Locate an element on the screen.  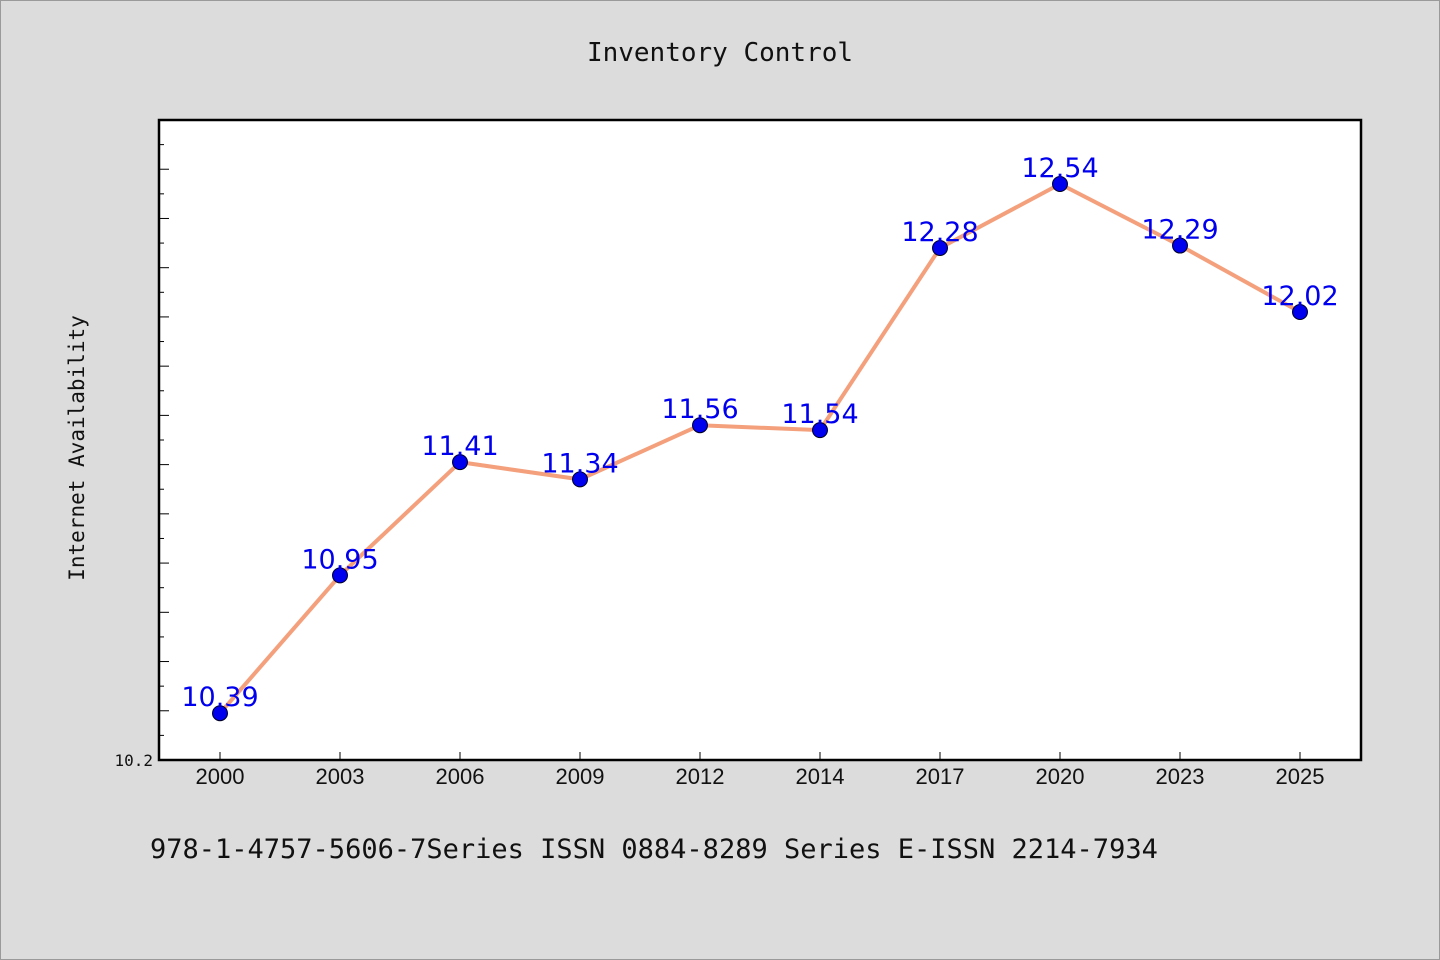
x-tick-label: 2017 is located at coordinates (940, 776).